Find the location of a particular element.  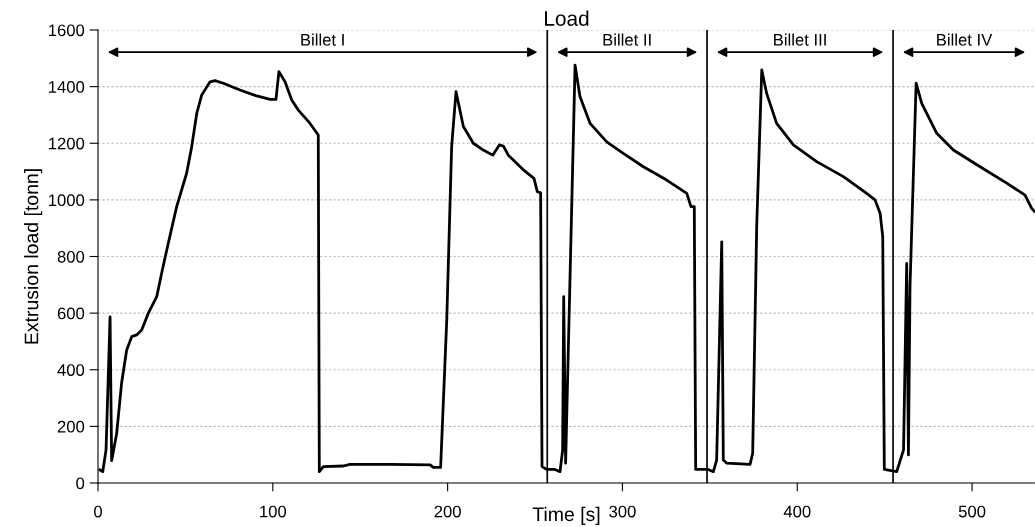

y-tick-label: 0 is located at coordinates (80, 483).